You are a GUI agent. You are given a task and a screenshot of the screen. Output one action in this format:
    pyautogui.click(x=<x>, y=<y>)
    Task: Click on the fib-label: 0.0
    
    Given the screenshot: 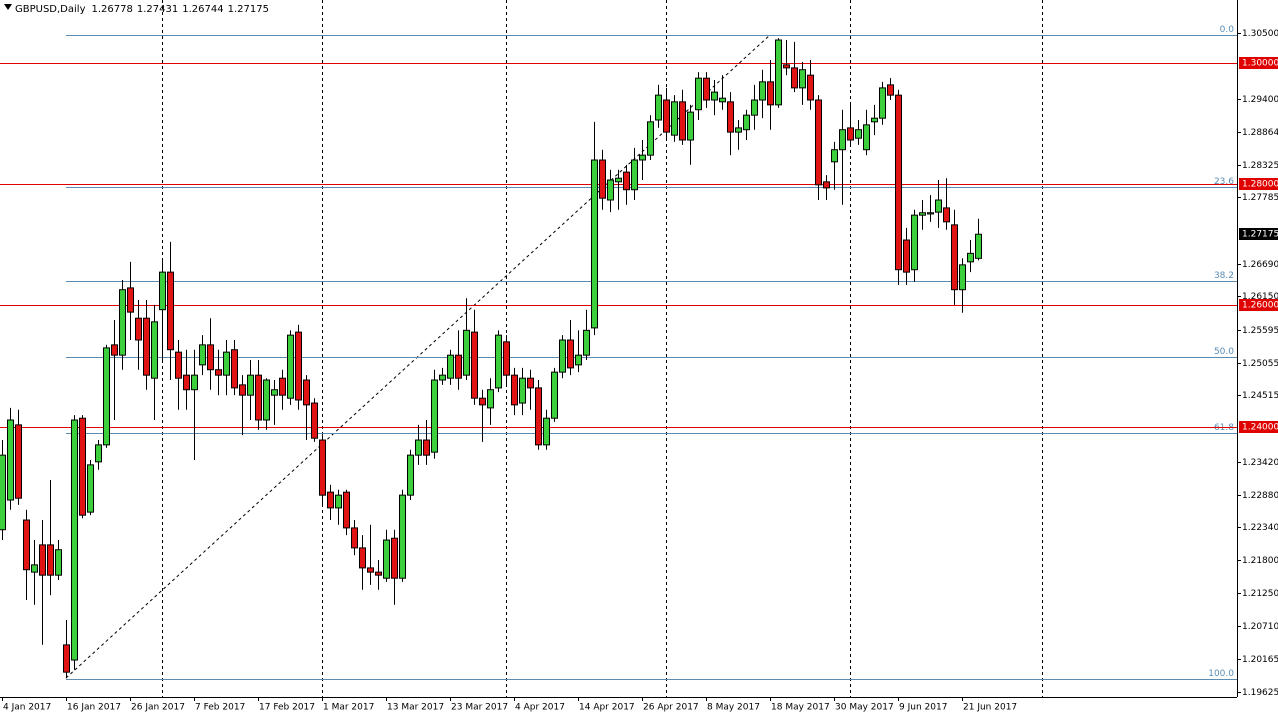 What is the action you would take?
    pyautogui.click(x=1227, y=30)
    